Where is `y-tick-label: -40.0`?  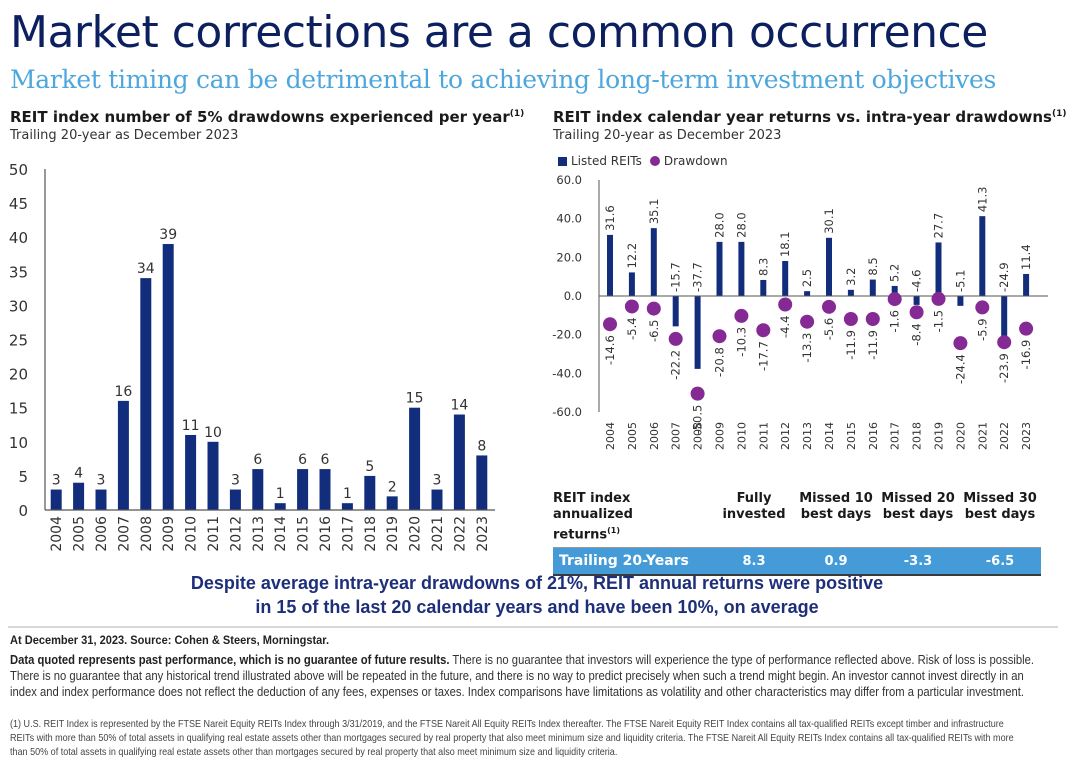
y-tick-label: -40.0 is located at coordinates (567, 373).